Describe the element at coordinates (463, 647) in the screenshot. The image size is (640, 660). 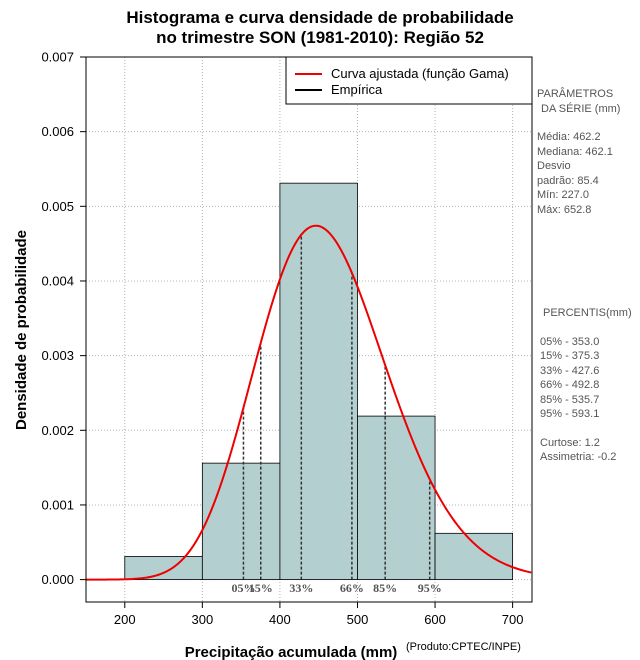
I see `product-credit: (Produto:CPTEC/INPE)` at that location.